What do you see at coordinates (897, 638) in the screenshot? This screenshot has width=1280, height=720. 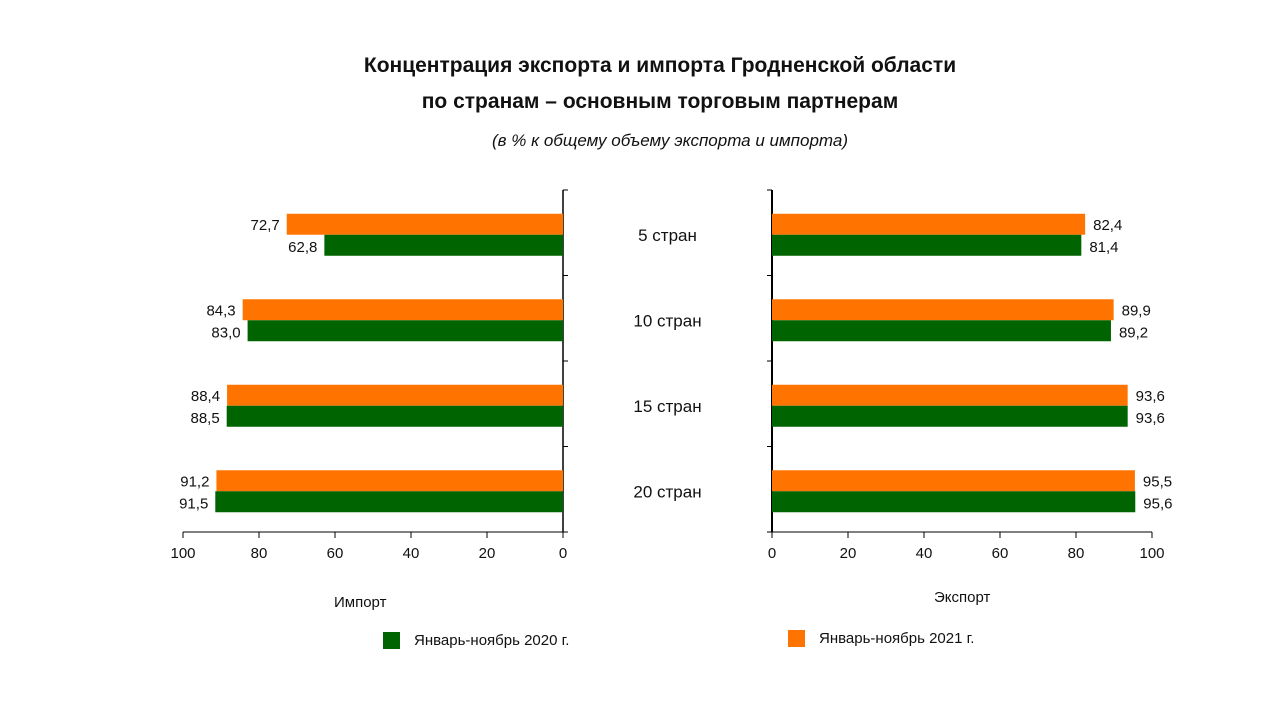 I see `legend-label-2021: Январь-ноябрь 2021 г.` at bounding box center [897, 638].